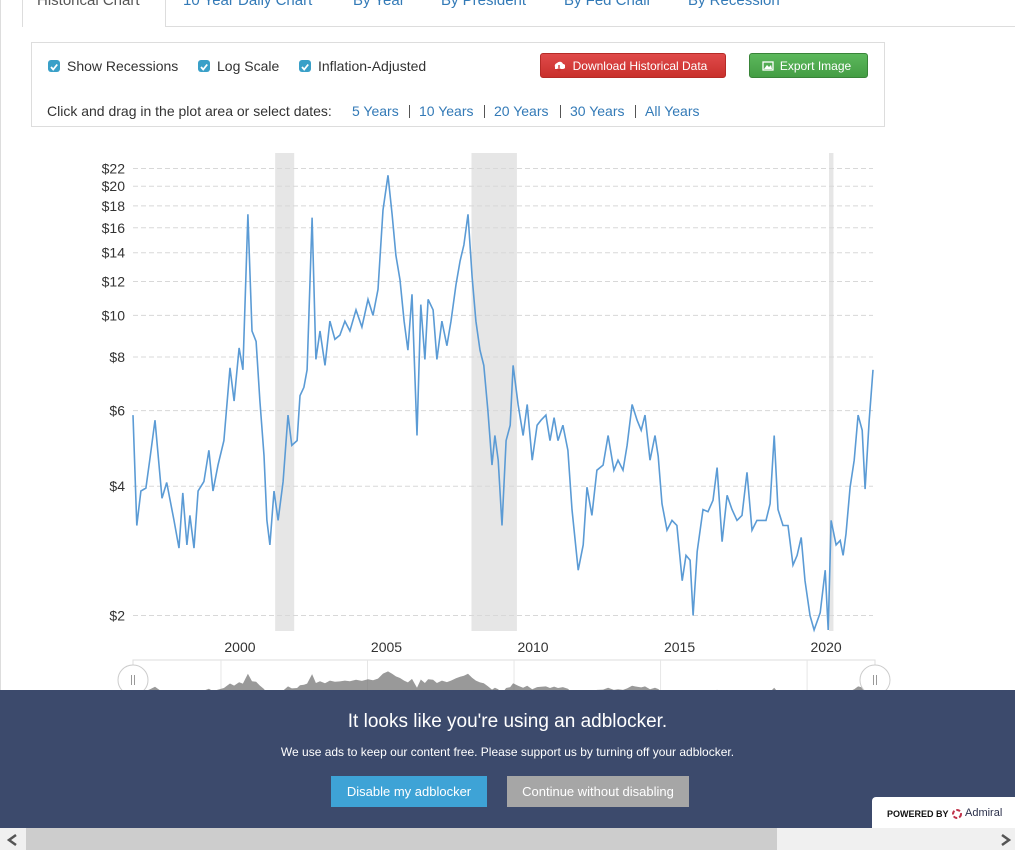  Describe the element at coordinates (590, 26) in the screenshot. I see `tab-bar-line` at that location.